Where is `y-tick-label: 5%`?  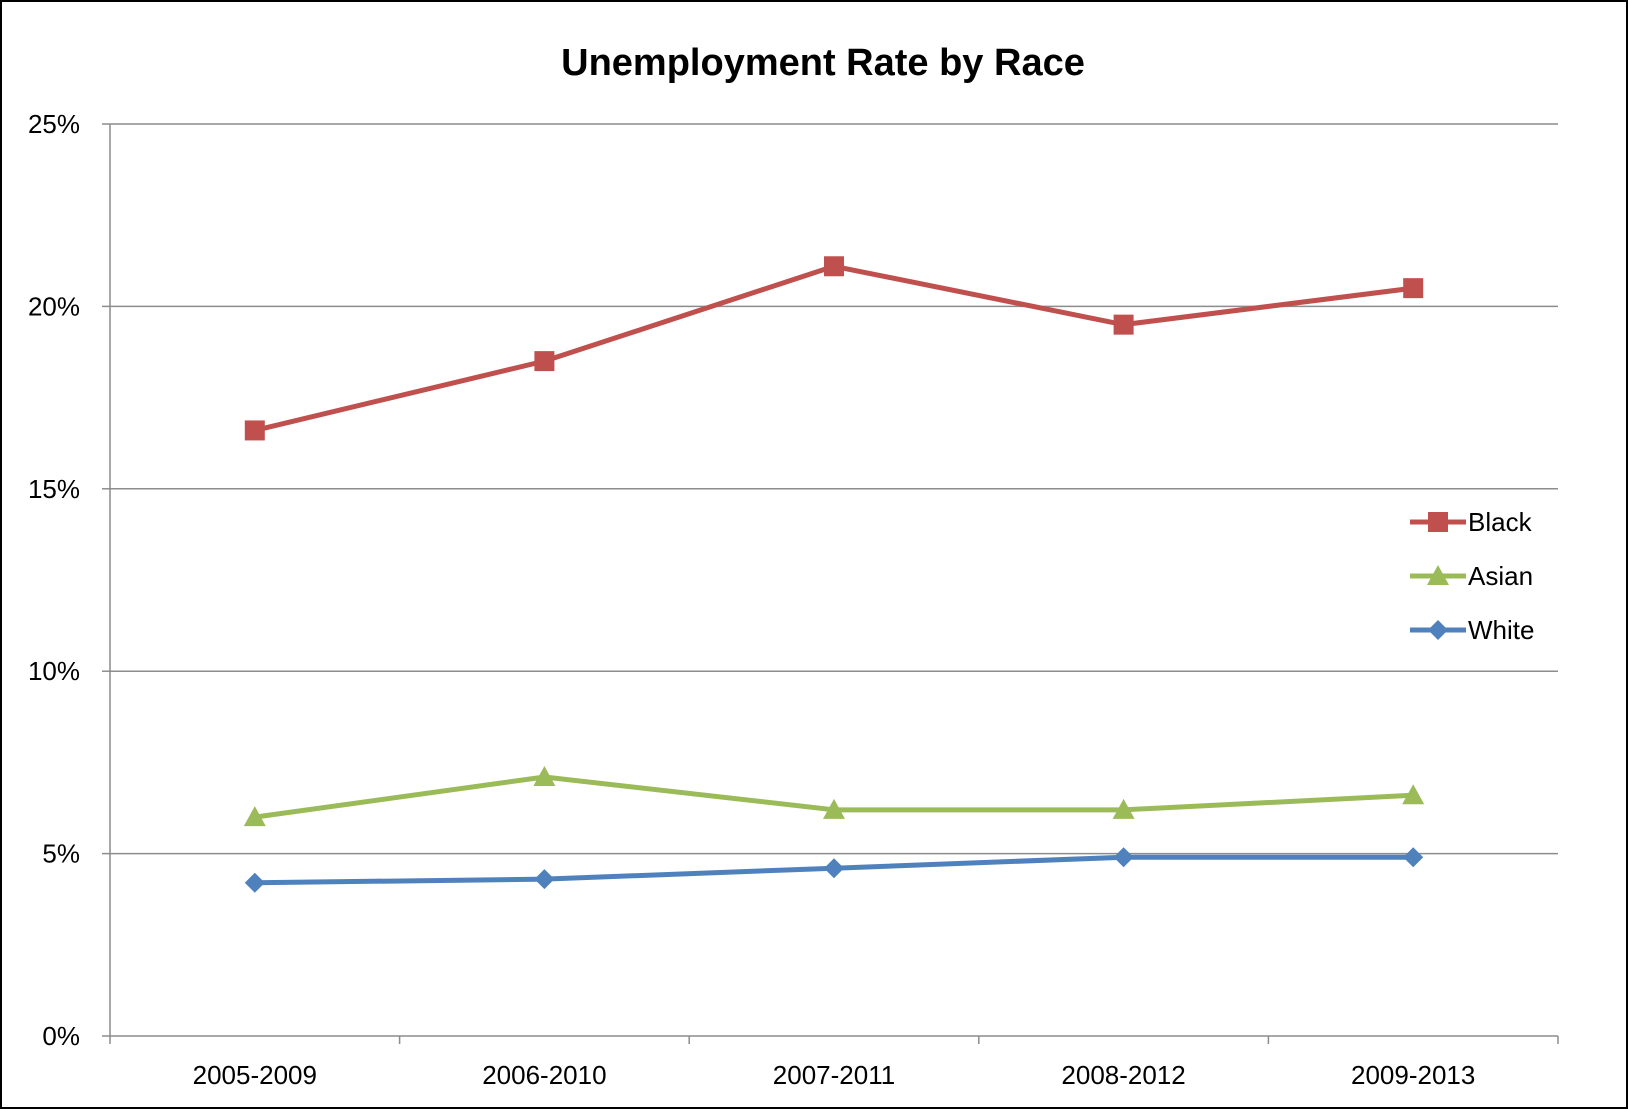 y-tick-label: 5% is located at coordinates (61, 854).